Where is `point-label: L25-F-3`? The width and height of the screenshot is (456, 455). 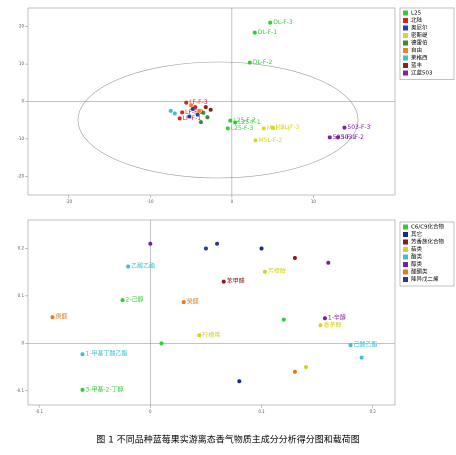
point-label: L25-F-3 is located at coordinates (242, 128).